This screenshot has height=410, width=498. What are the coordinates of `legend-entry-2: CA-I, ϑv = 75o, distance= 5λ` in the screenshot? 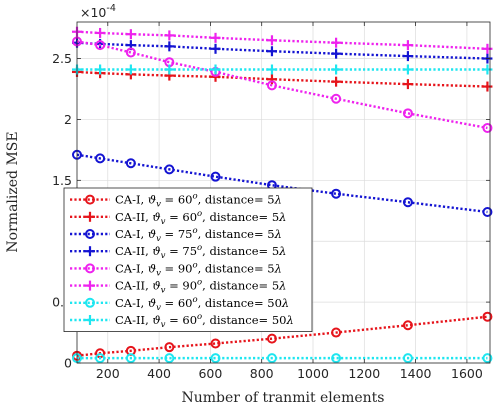 It's located at (198, 235).